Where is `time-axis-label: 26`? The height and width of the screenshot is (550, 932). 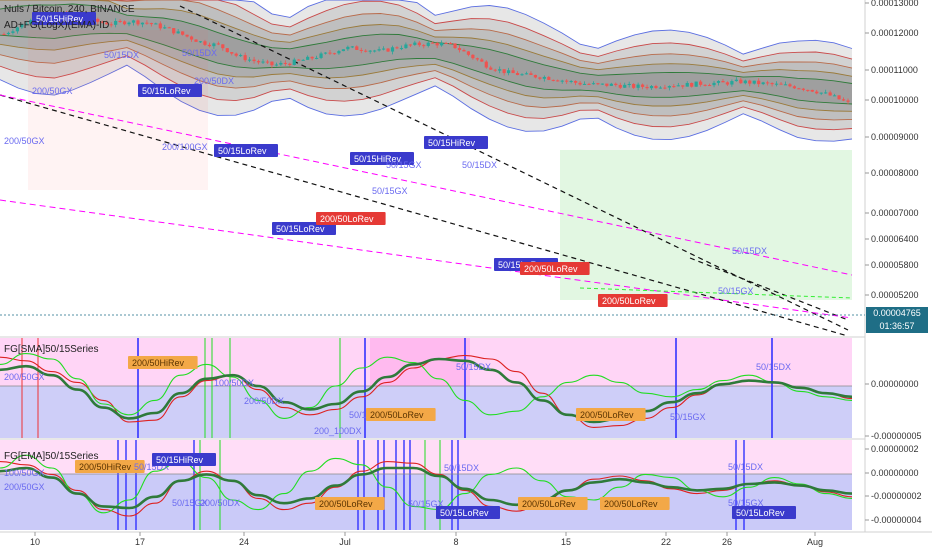 time-axis-label: 26 is located at coordinates (727, 542).